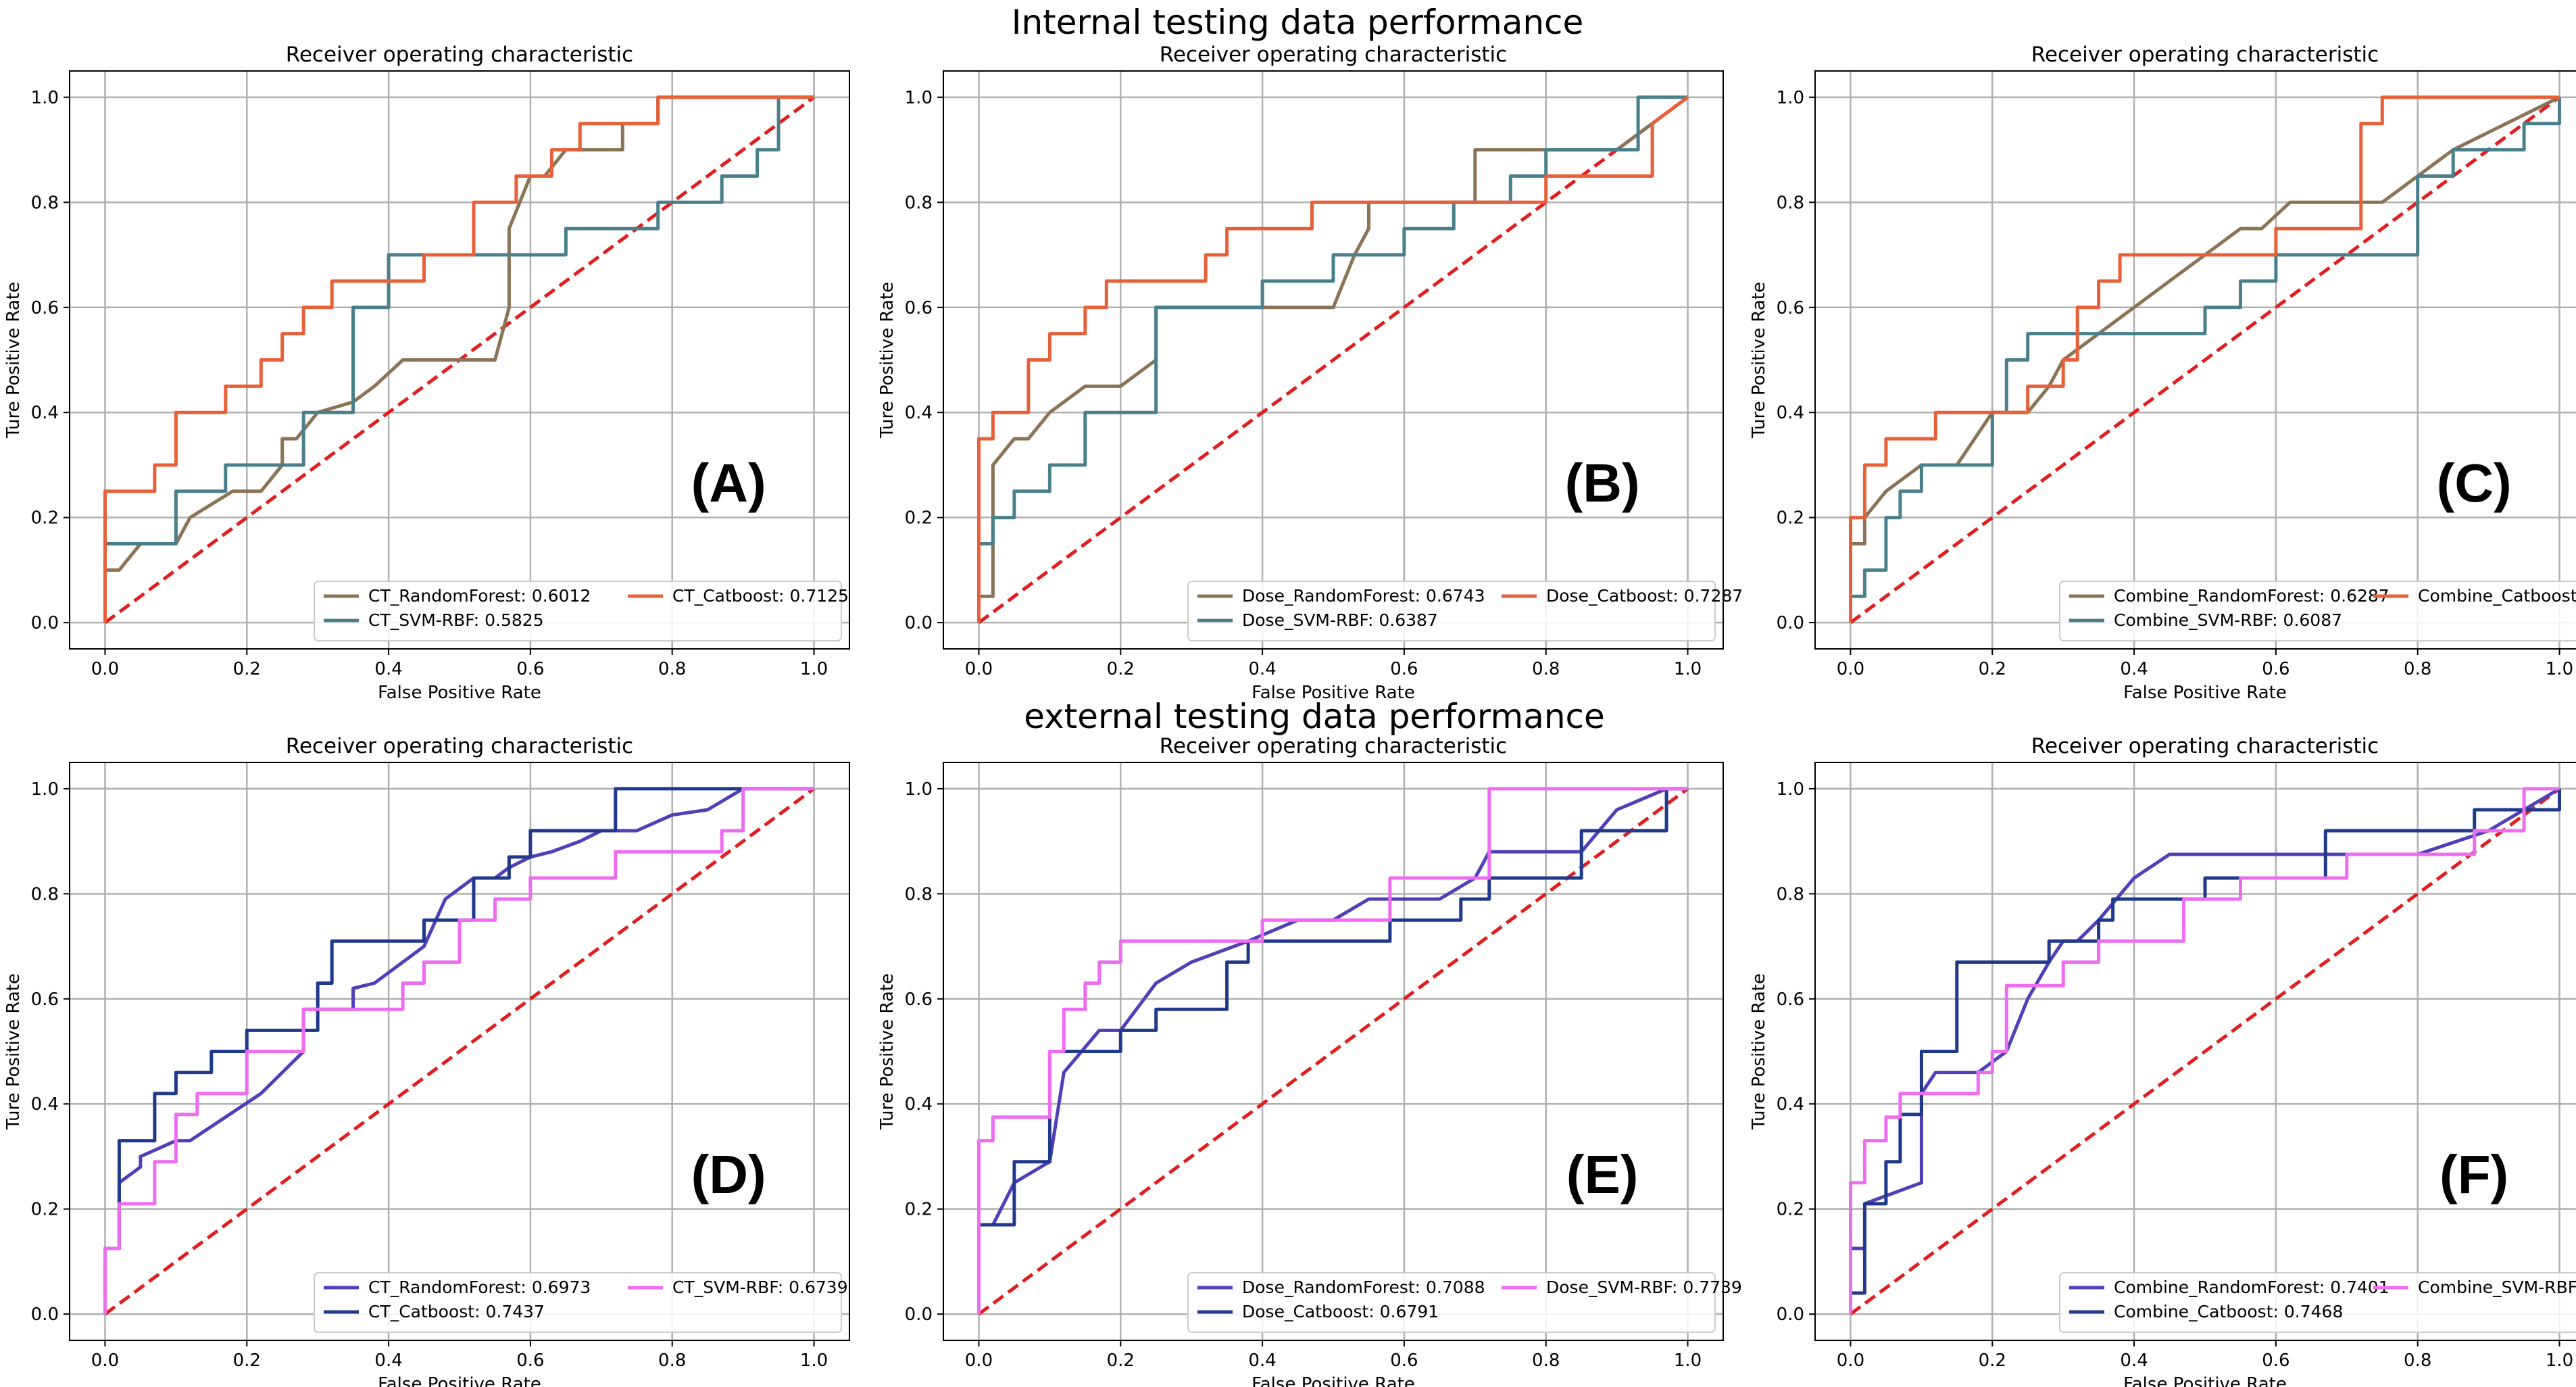  I want to click on panel-label: (E), so click(1603, 1174).